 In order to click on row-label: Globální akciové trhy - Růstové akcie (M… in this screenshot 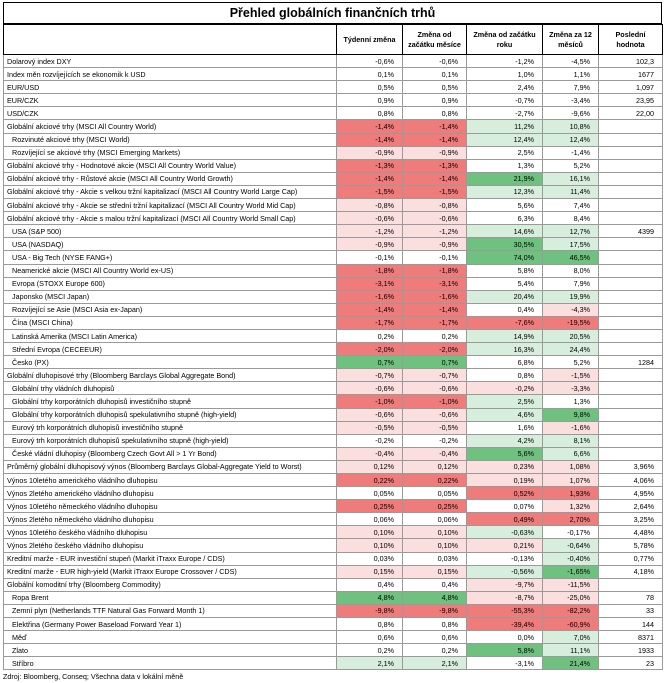, I will do `click(170, 178)`.